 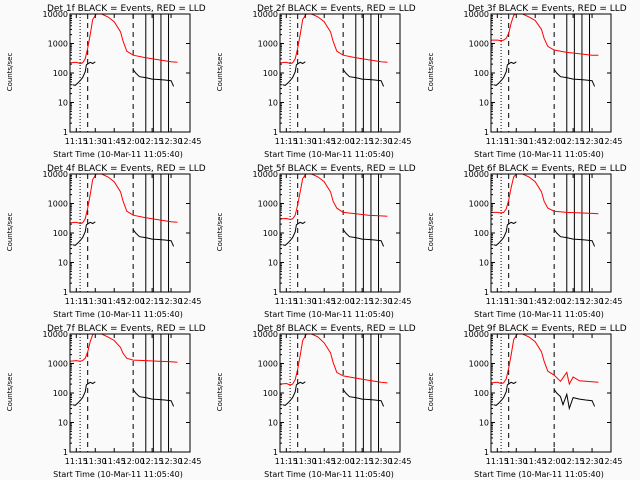 I want to click on chart-title: Det 6f BLACK = Events, RED = LLD, so click(x=547, y=169).